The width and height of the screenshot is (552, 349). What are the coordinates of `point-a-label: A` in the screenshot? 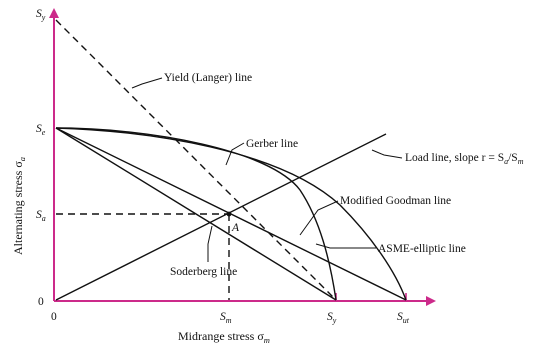 It's located at (235, 228).